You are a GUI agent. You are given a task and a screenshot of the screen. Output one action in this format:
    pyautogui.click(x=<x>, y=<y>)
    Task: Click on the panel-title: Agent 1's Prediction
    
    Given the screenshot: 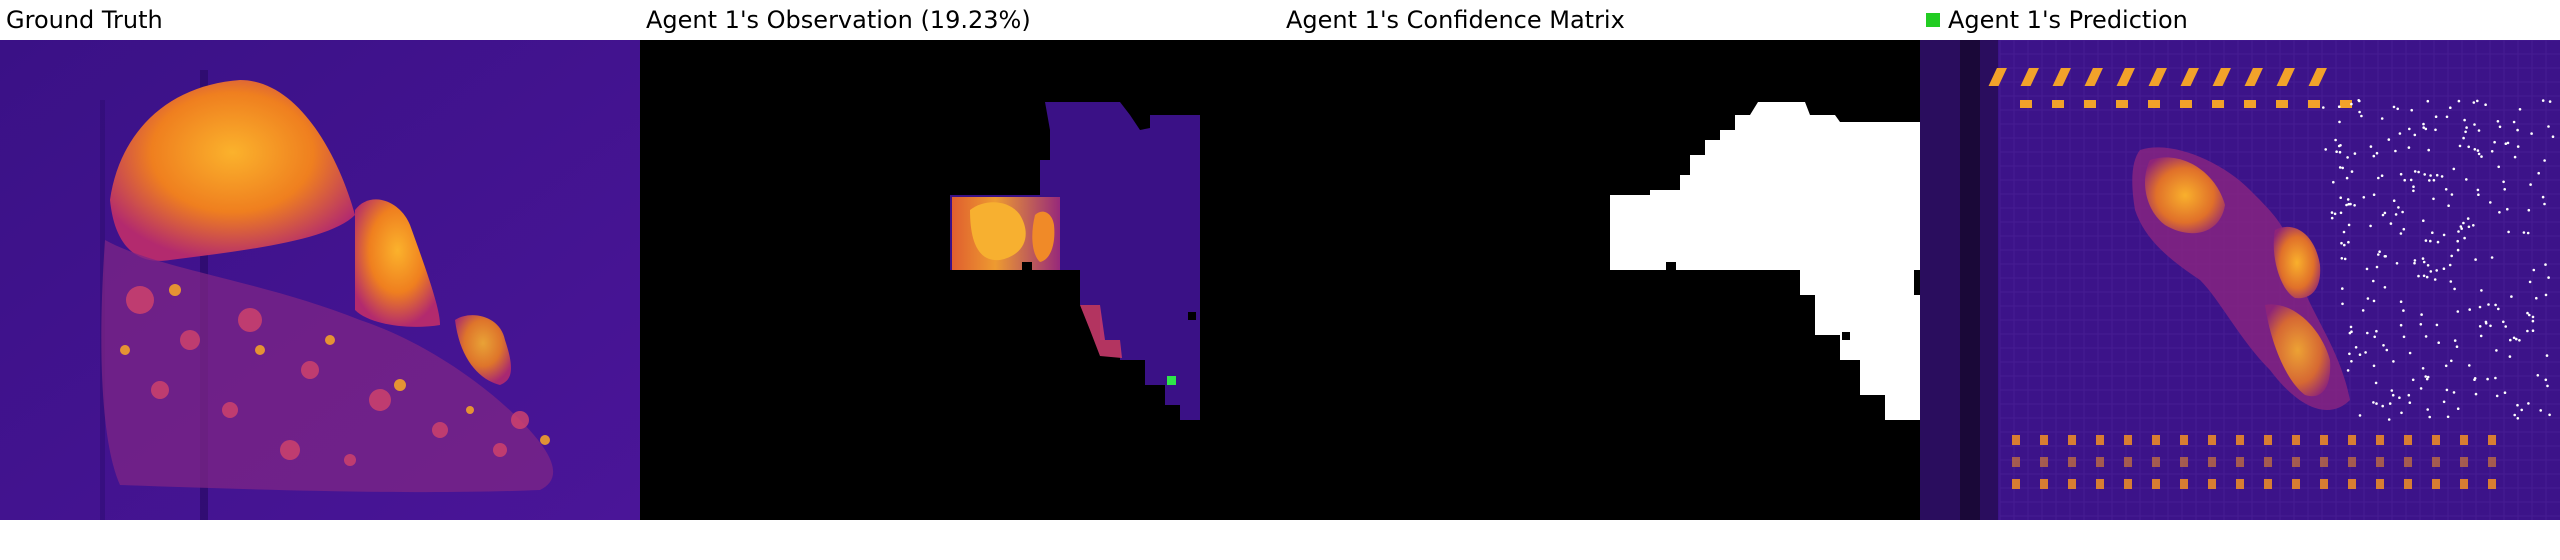 What is the action you would take?
    pyautogui.click(x=2057, y=20)
    